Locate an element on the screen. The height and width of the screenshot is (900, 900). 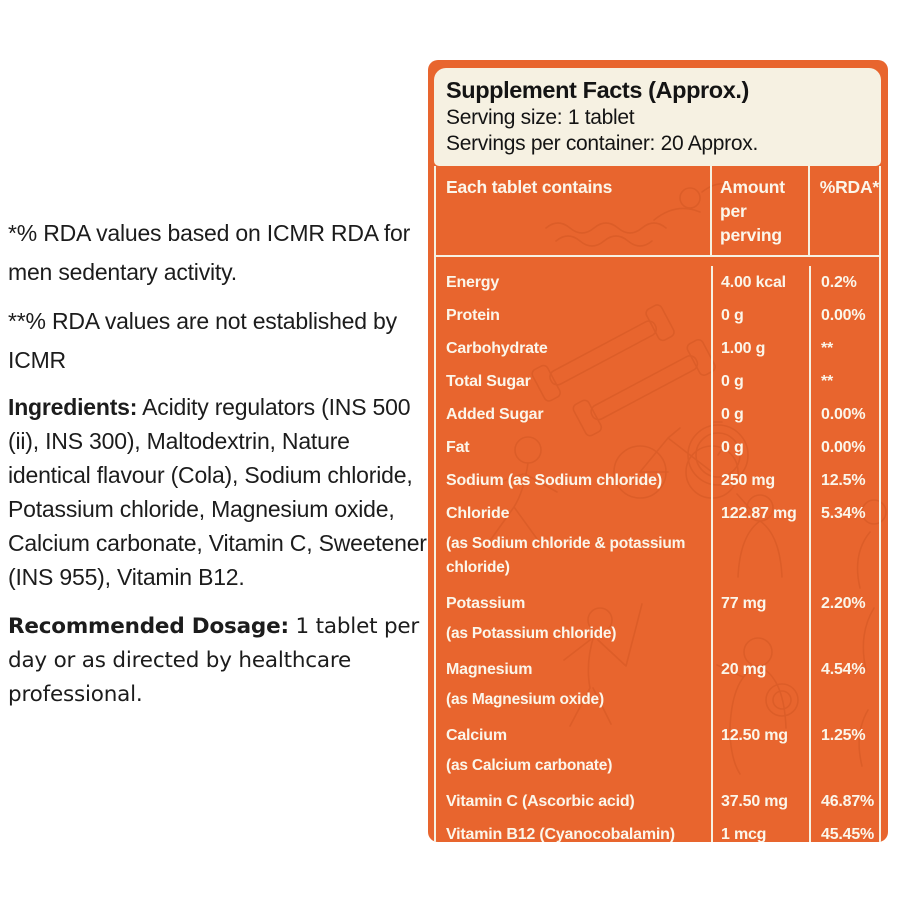
table-row: Total Sugar 0 g ** is located at coordinates (657, 381).